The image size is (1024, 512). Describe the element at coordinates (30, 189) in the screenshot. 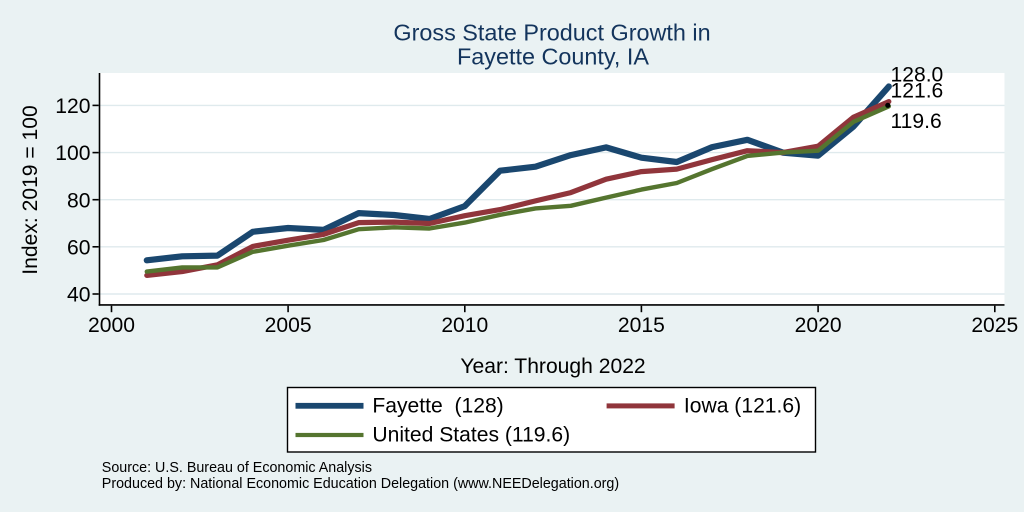

I see `svg-text: Index: 2019 = 100` at that location.